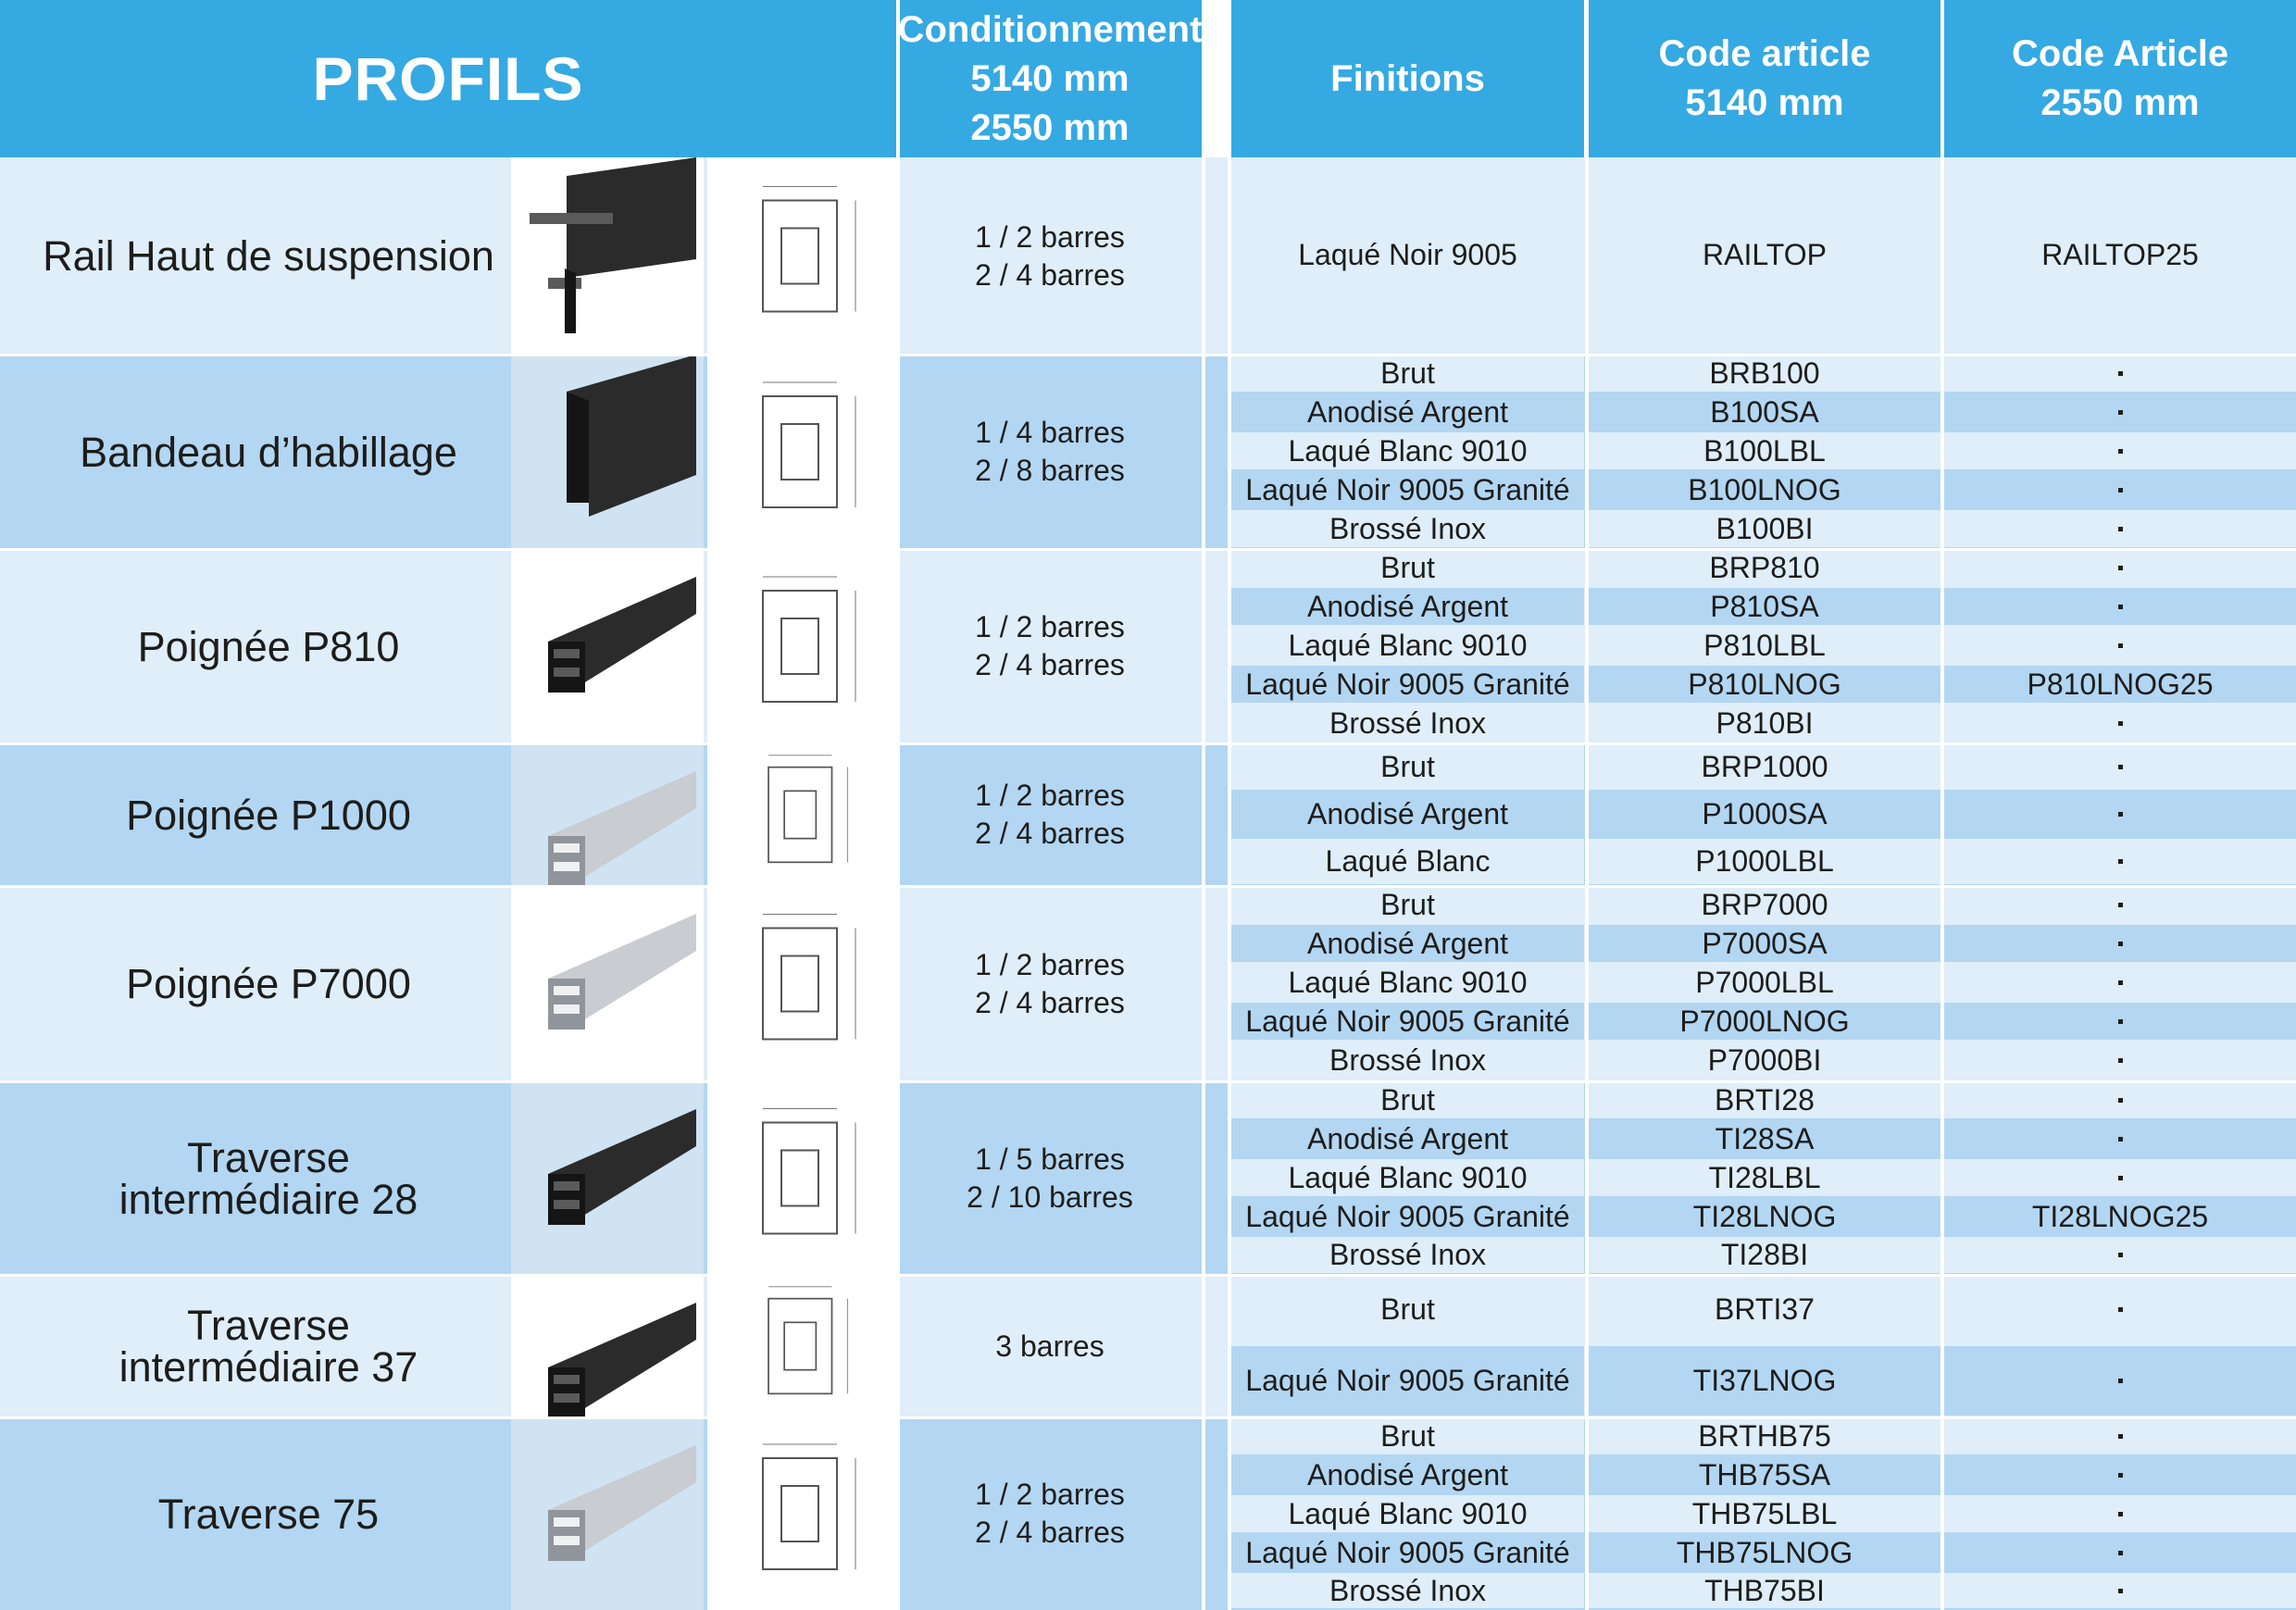  I want to click on product-name-line: Bandeau d’habillage, so click(268, 452).